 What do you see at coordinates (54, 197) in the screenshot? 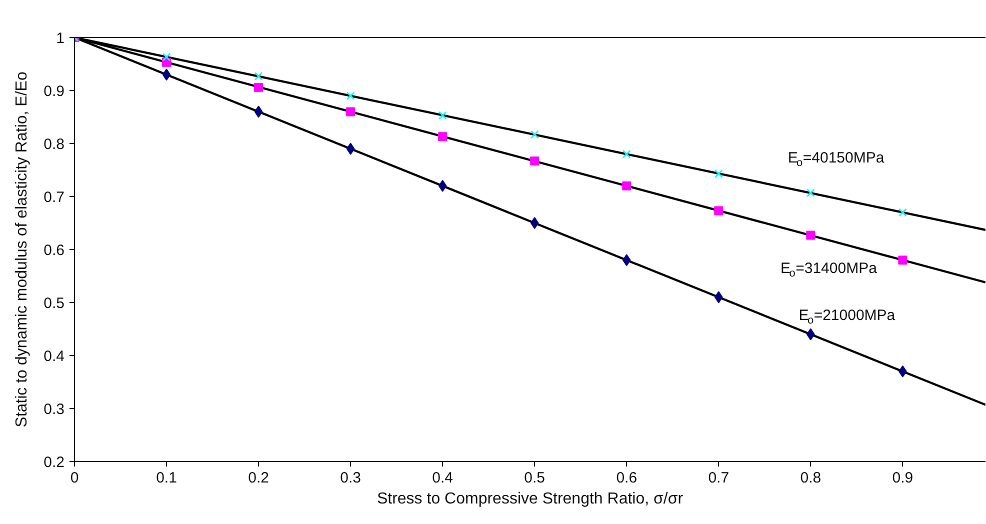
I see `y-tick-label: 0.7` at bounding box center [54, 197].